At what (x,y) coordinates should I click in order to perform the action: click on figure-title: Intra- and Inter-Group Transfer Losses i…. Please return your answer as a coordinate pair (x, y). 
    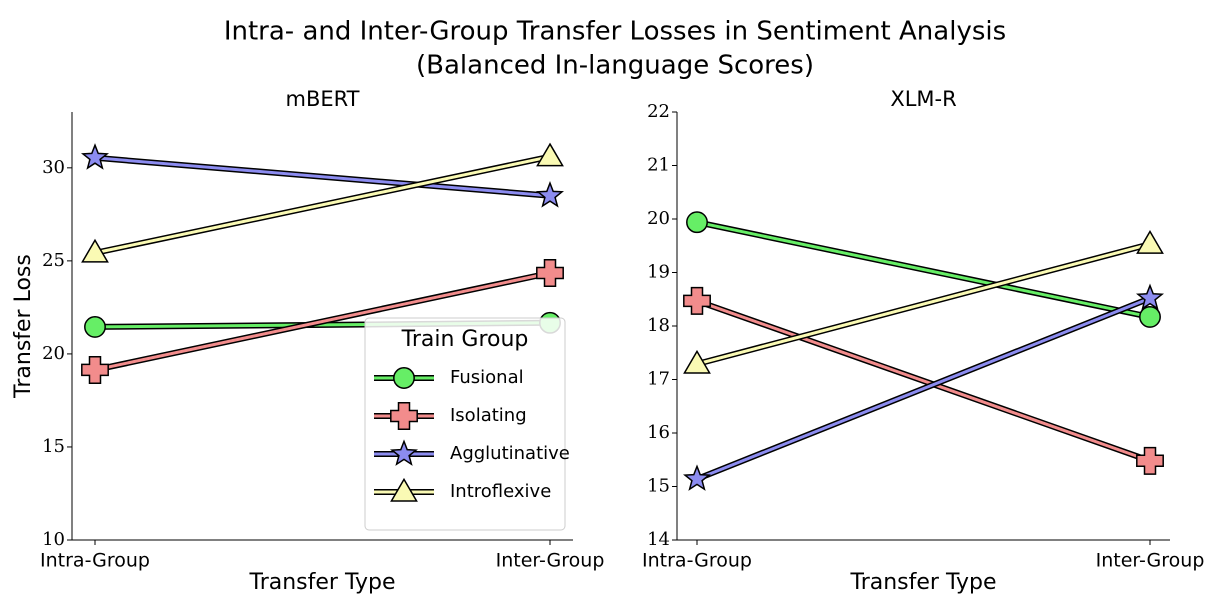
    Looking at the image, I should click on (615, 32).